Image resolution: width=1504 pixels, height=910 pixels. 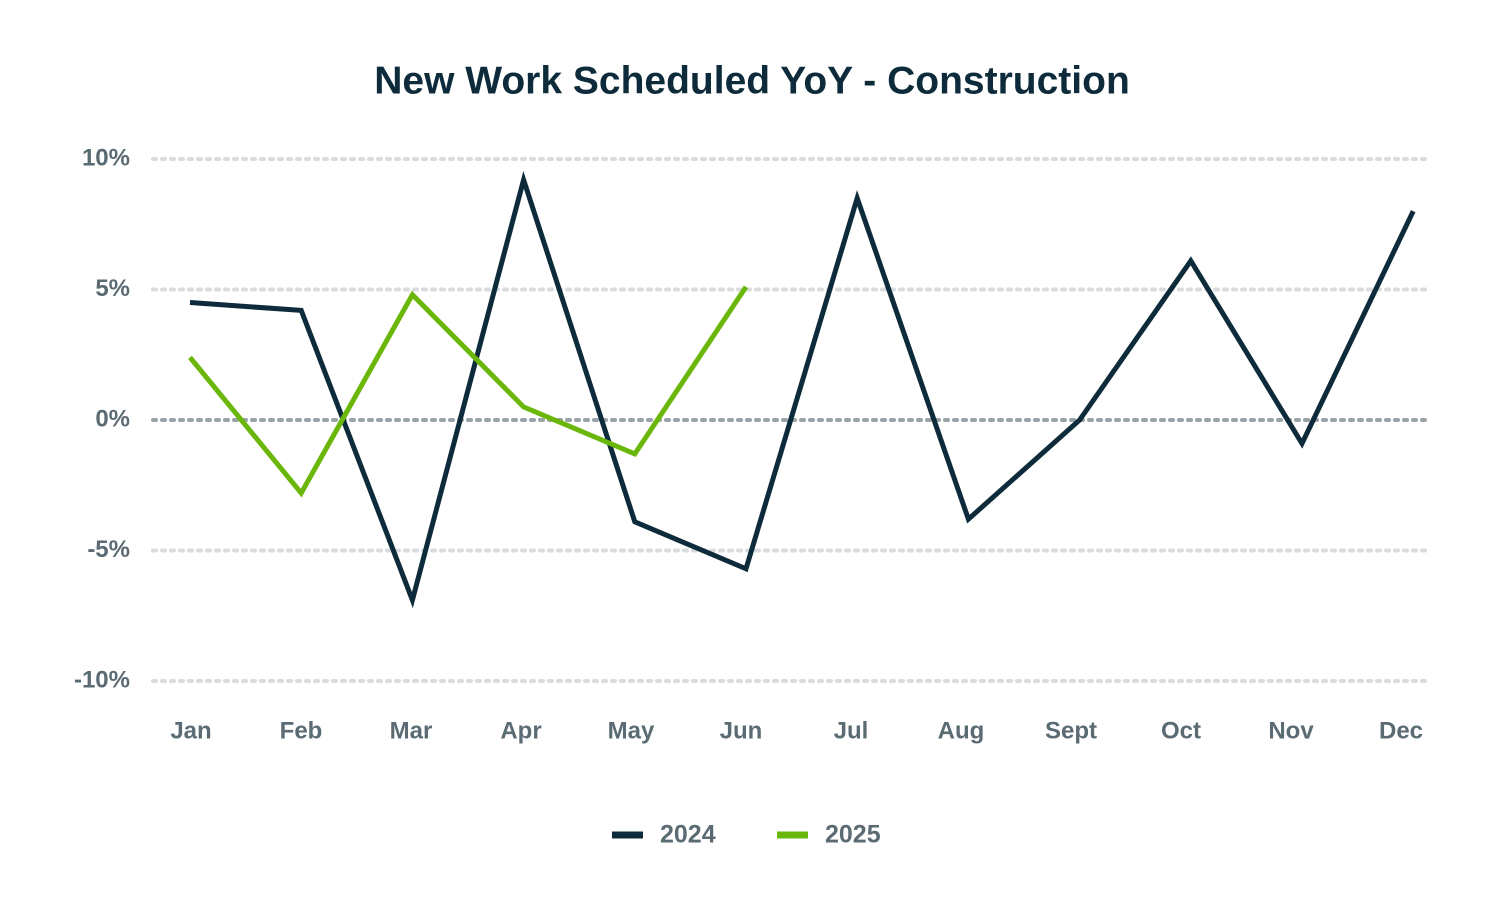 What do you see at coordinates (411, 730) in the screenshot?
I see `x-tick-label: Mar` at bounding box center [411, 730].